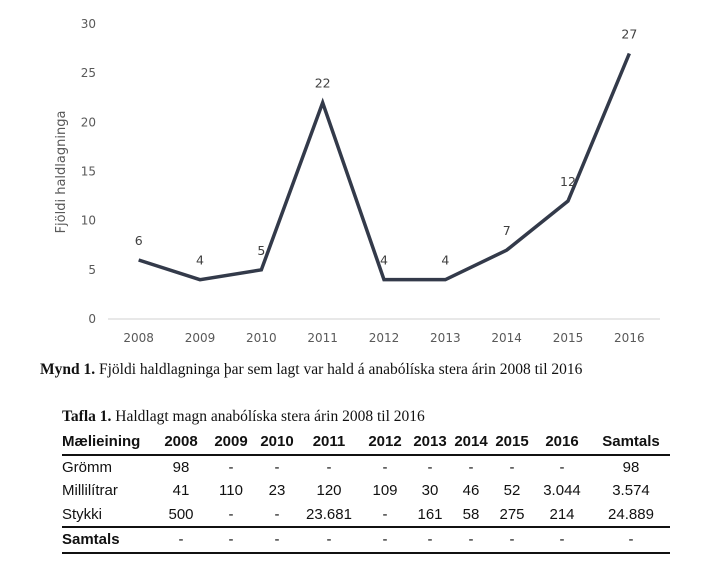 The image size is (713, 562). I want to click on x-tick-label: 2016, so click(629, 338).